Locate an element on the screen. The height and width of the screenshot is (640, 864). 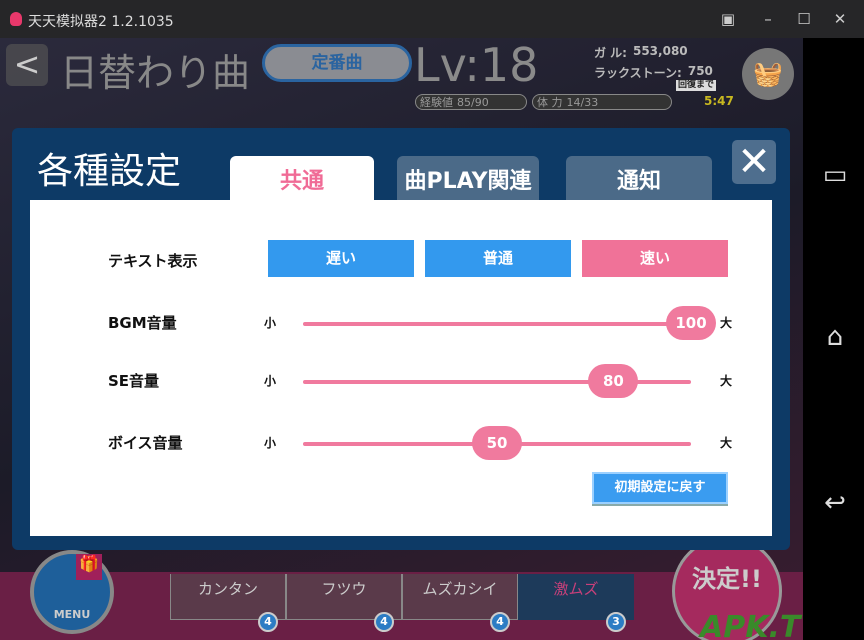
recent-apps-icon: ▭ is located at coordinates (835, 175).